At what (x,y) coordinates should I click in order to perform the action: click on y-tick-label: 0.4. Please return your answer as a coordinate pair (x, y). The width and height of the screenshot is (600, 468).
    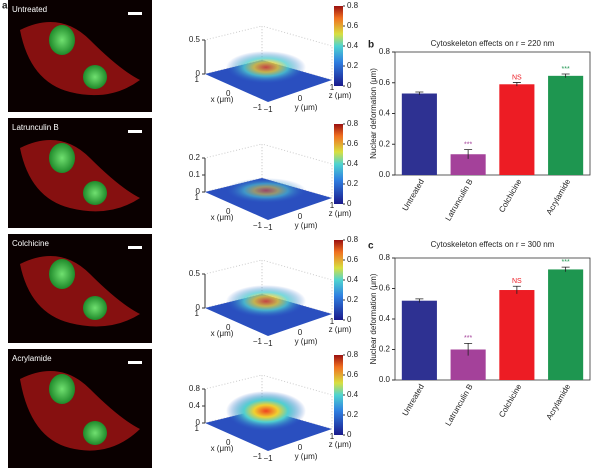
    Looking at the image, I should click on (385, 318).